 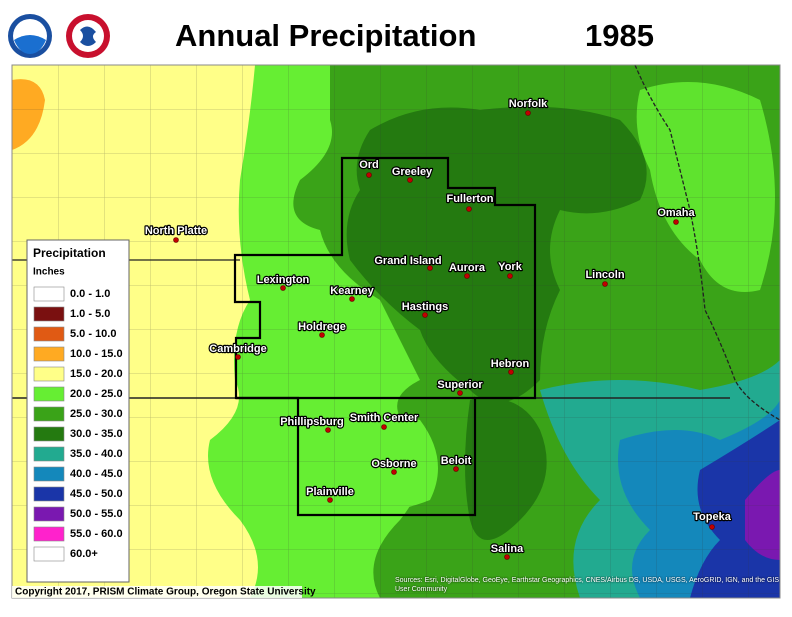 What do you see at coordinates (425, 307) in the screenshot?
I see `city-label: Hastings` at bounding box center [425, 307].